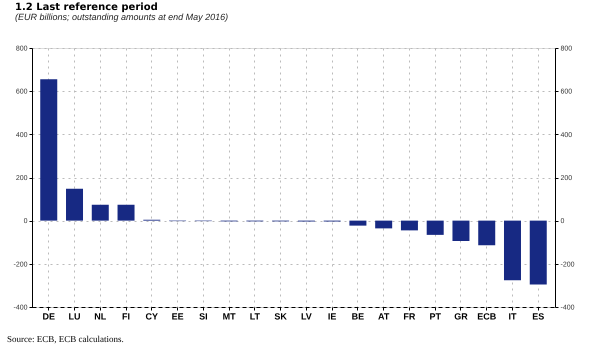  I want to click on x-tick-label: FR, so click(409, 317).